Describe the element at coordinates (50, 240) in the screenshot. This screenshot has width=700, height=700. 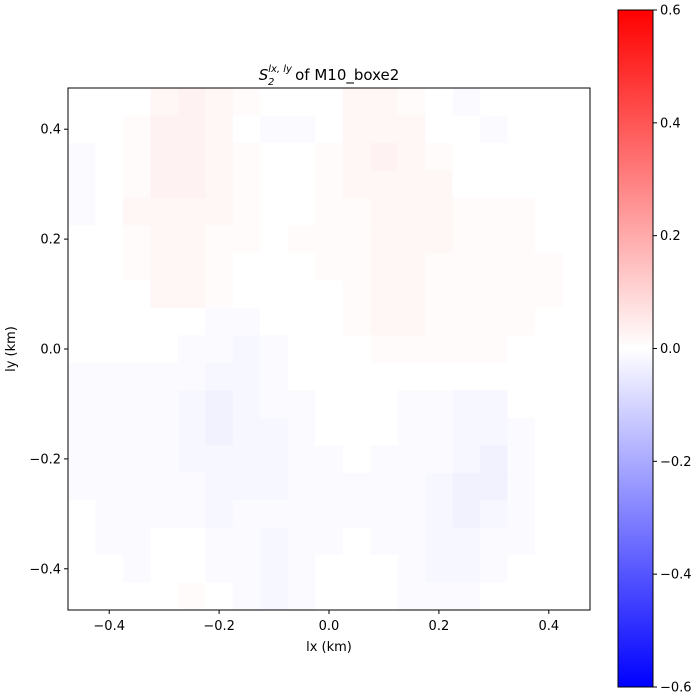
I see `y-tick-label: 0.2` at that location.